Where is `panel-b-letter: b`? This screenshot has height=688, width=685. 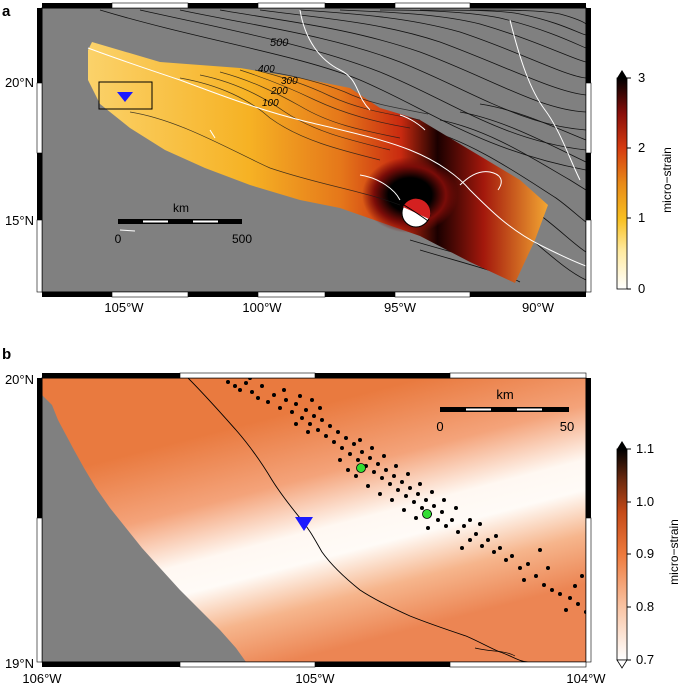
panel-b-letter: b is located at coordinates (6, 354).